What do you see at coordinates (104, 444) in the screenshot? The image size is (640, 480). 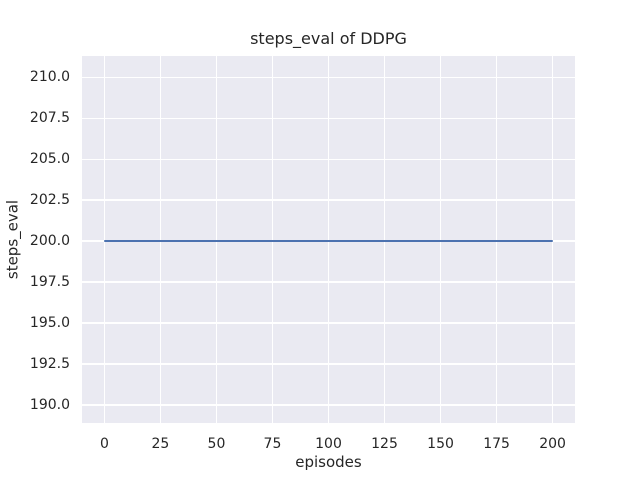 I see `x-tick-label: 0` at bounding box center [104, 444].